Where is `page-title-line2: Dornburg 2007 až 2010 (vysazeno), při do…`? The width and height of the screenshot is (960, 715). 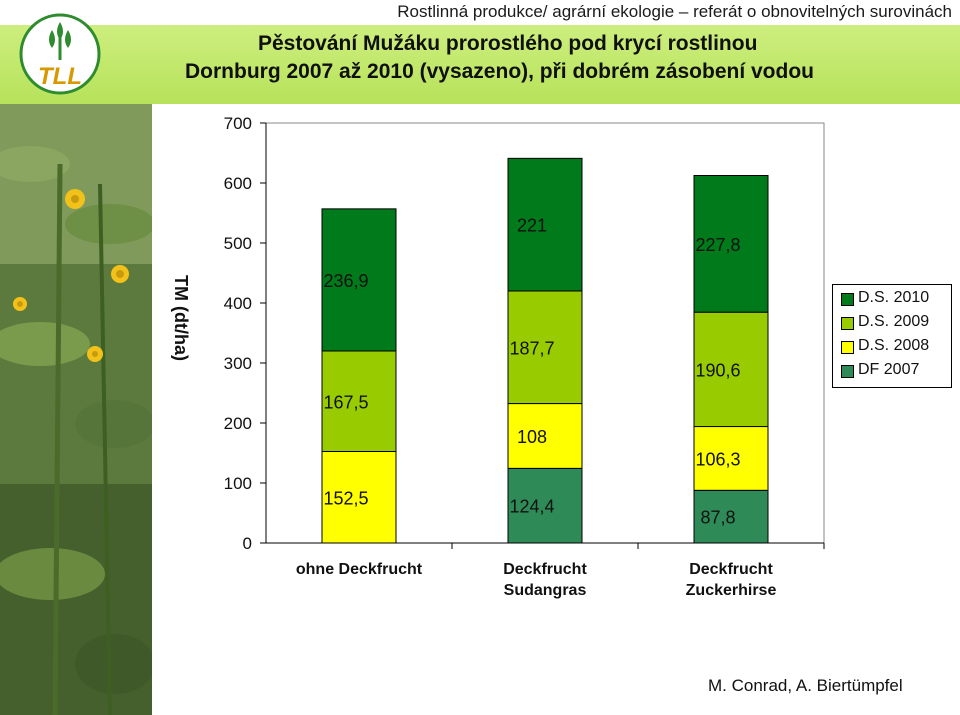
page-title-line2: Dornburg 2007 až 2010 (vysazeno), při do… is located at coordinates (499, 71).